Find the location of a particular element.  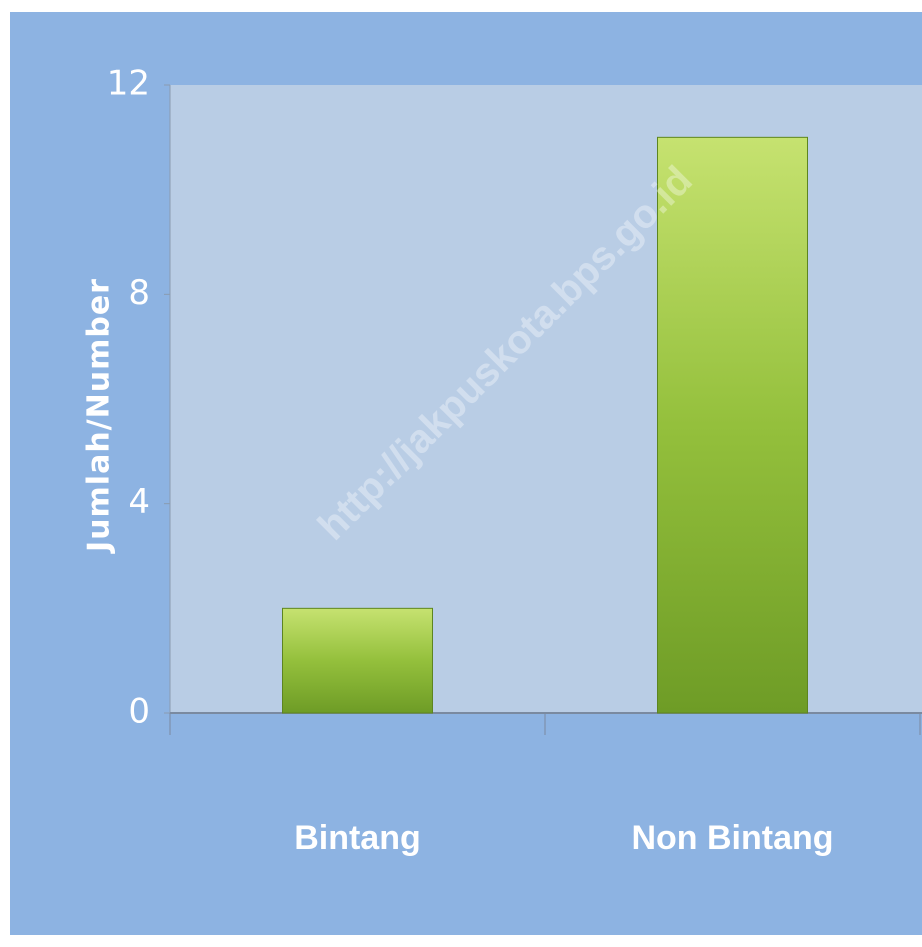

y-tick-label: 0 is located at coordinates (139, 712).